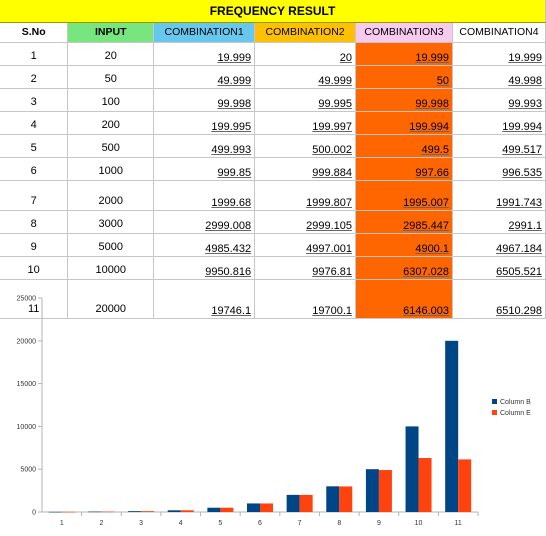  Describe the element at coordinates (494, 401) in the screenshot. I see `legend-swatch` at that location.